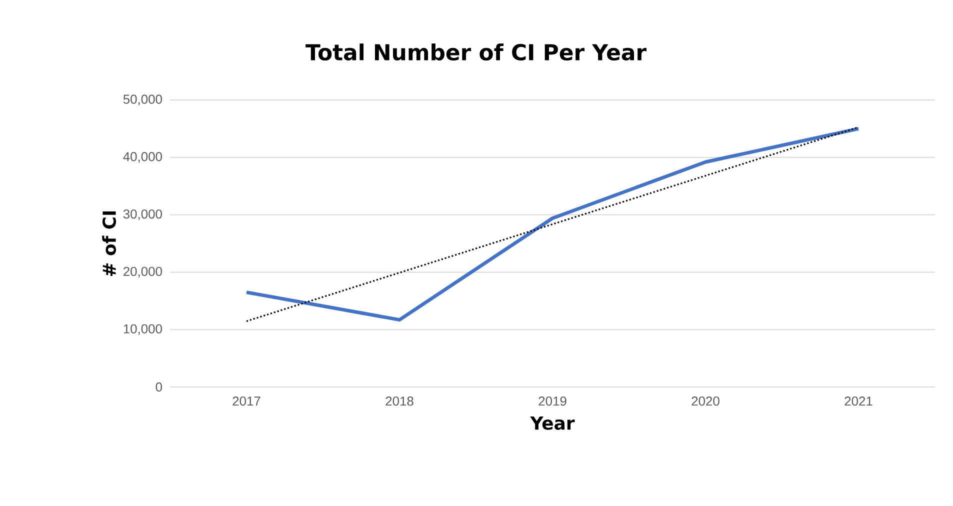  Describe the element at coordinates (552, 423) in the screenshot. I see `x-axis-title: Year` at that location.